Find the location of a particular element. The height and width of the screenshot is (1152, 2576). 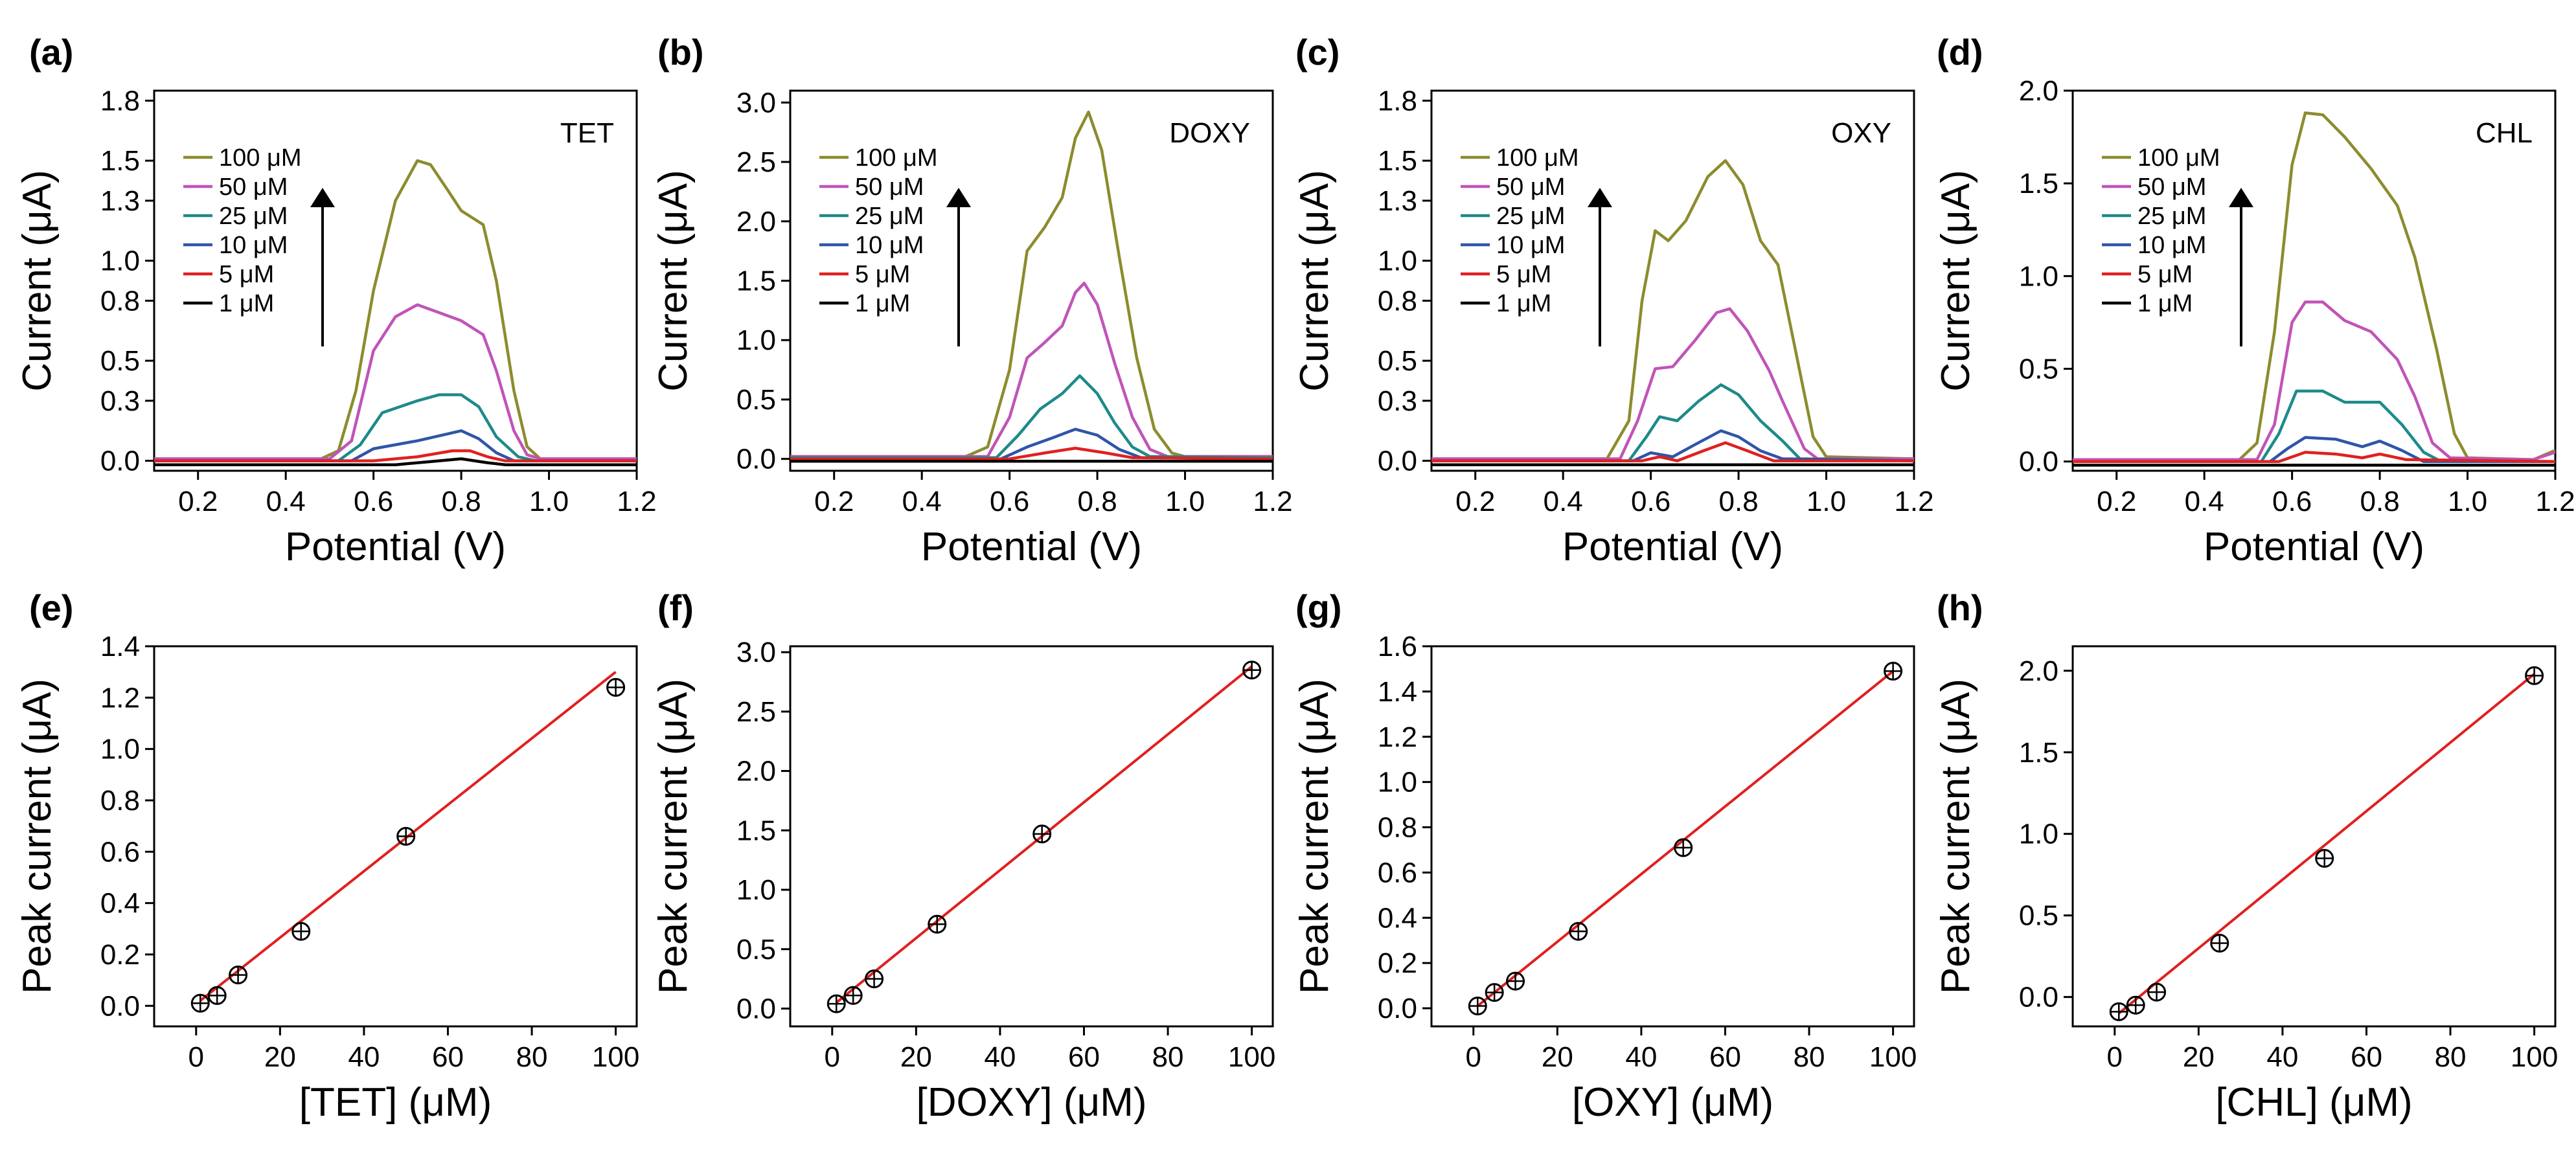

y-tick-label: 1.4 is located at coordinates (120, 646).